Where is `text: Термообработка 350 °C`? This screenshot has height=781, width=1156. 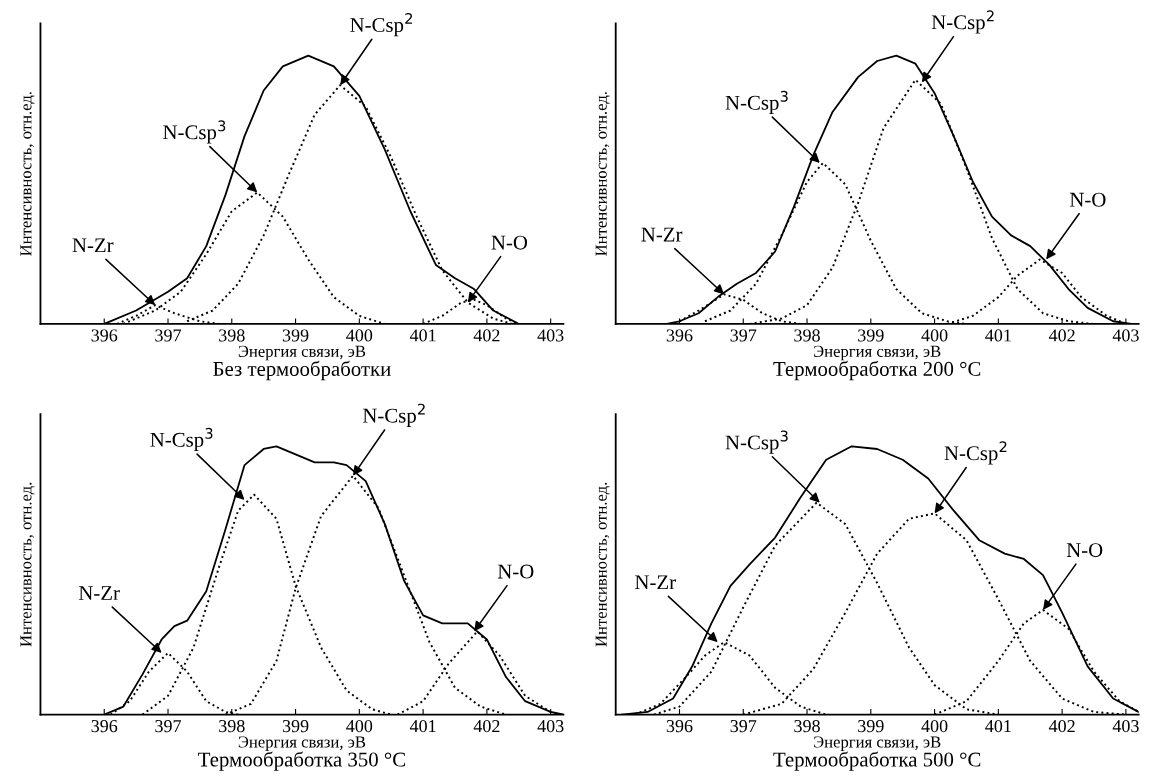
text: Термообработка 350 °C is located at coordinates (301, 761).